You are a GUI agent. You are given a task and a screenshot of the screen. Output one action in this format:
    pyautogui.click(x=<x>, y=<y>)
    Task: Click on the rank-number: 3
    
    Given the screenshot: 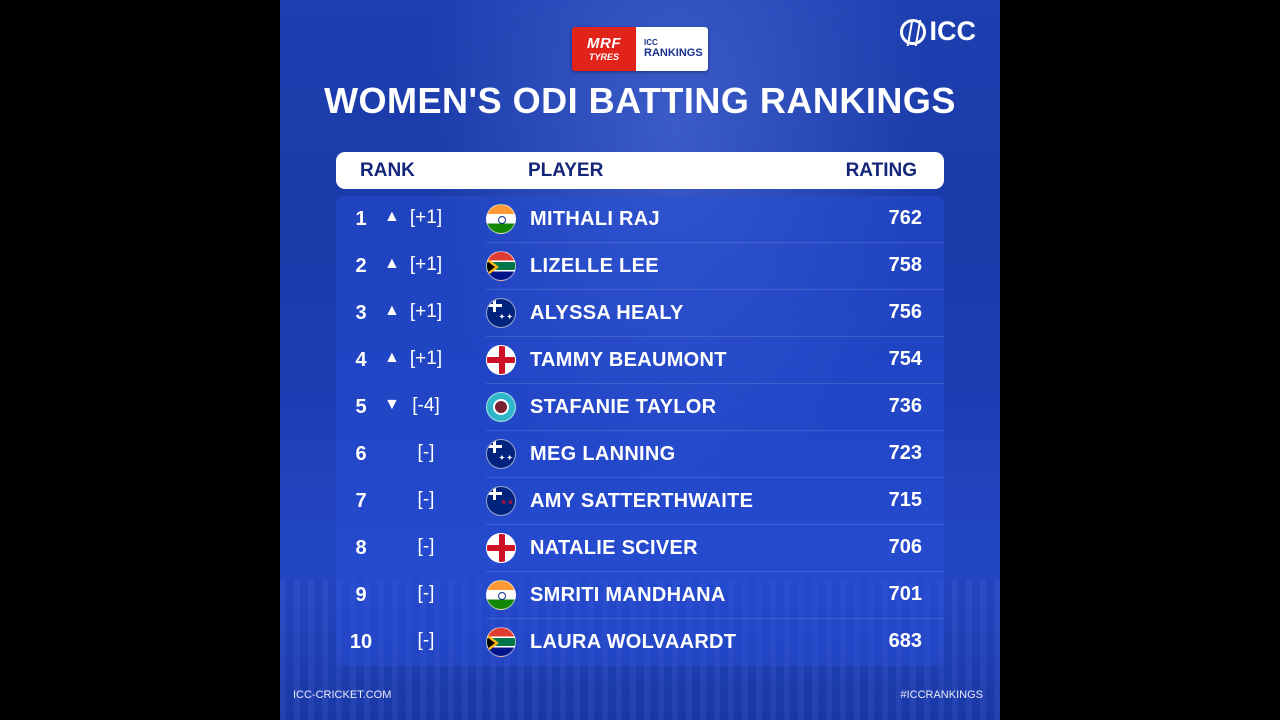 What is the action you would take?
    pyautogui.click(x=361, y=313)
    